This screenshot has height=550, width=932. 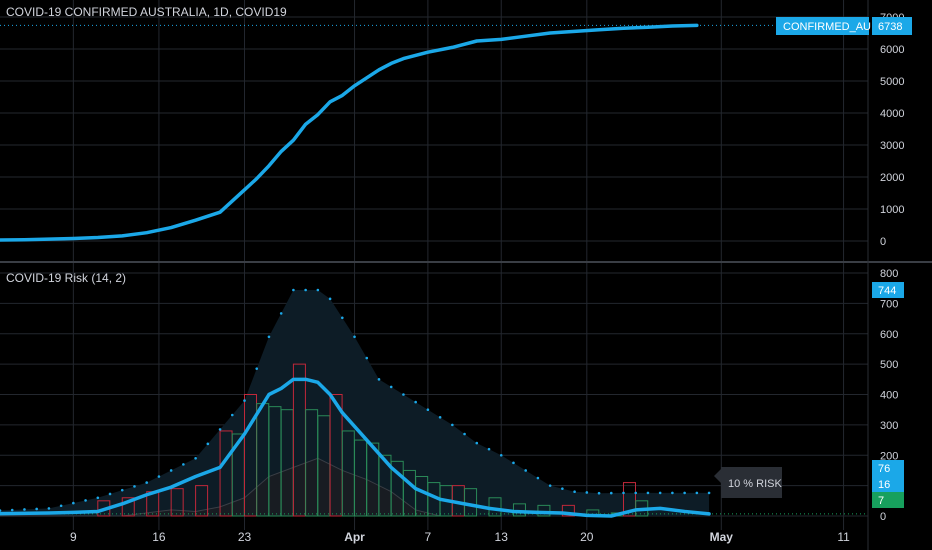 I want to click on time-axis-tick: Apr, so click(x=354, y=537).